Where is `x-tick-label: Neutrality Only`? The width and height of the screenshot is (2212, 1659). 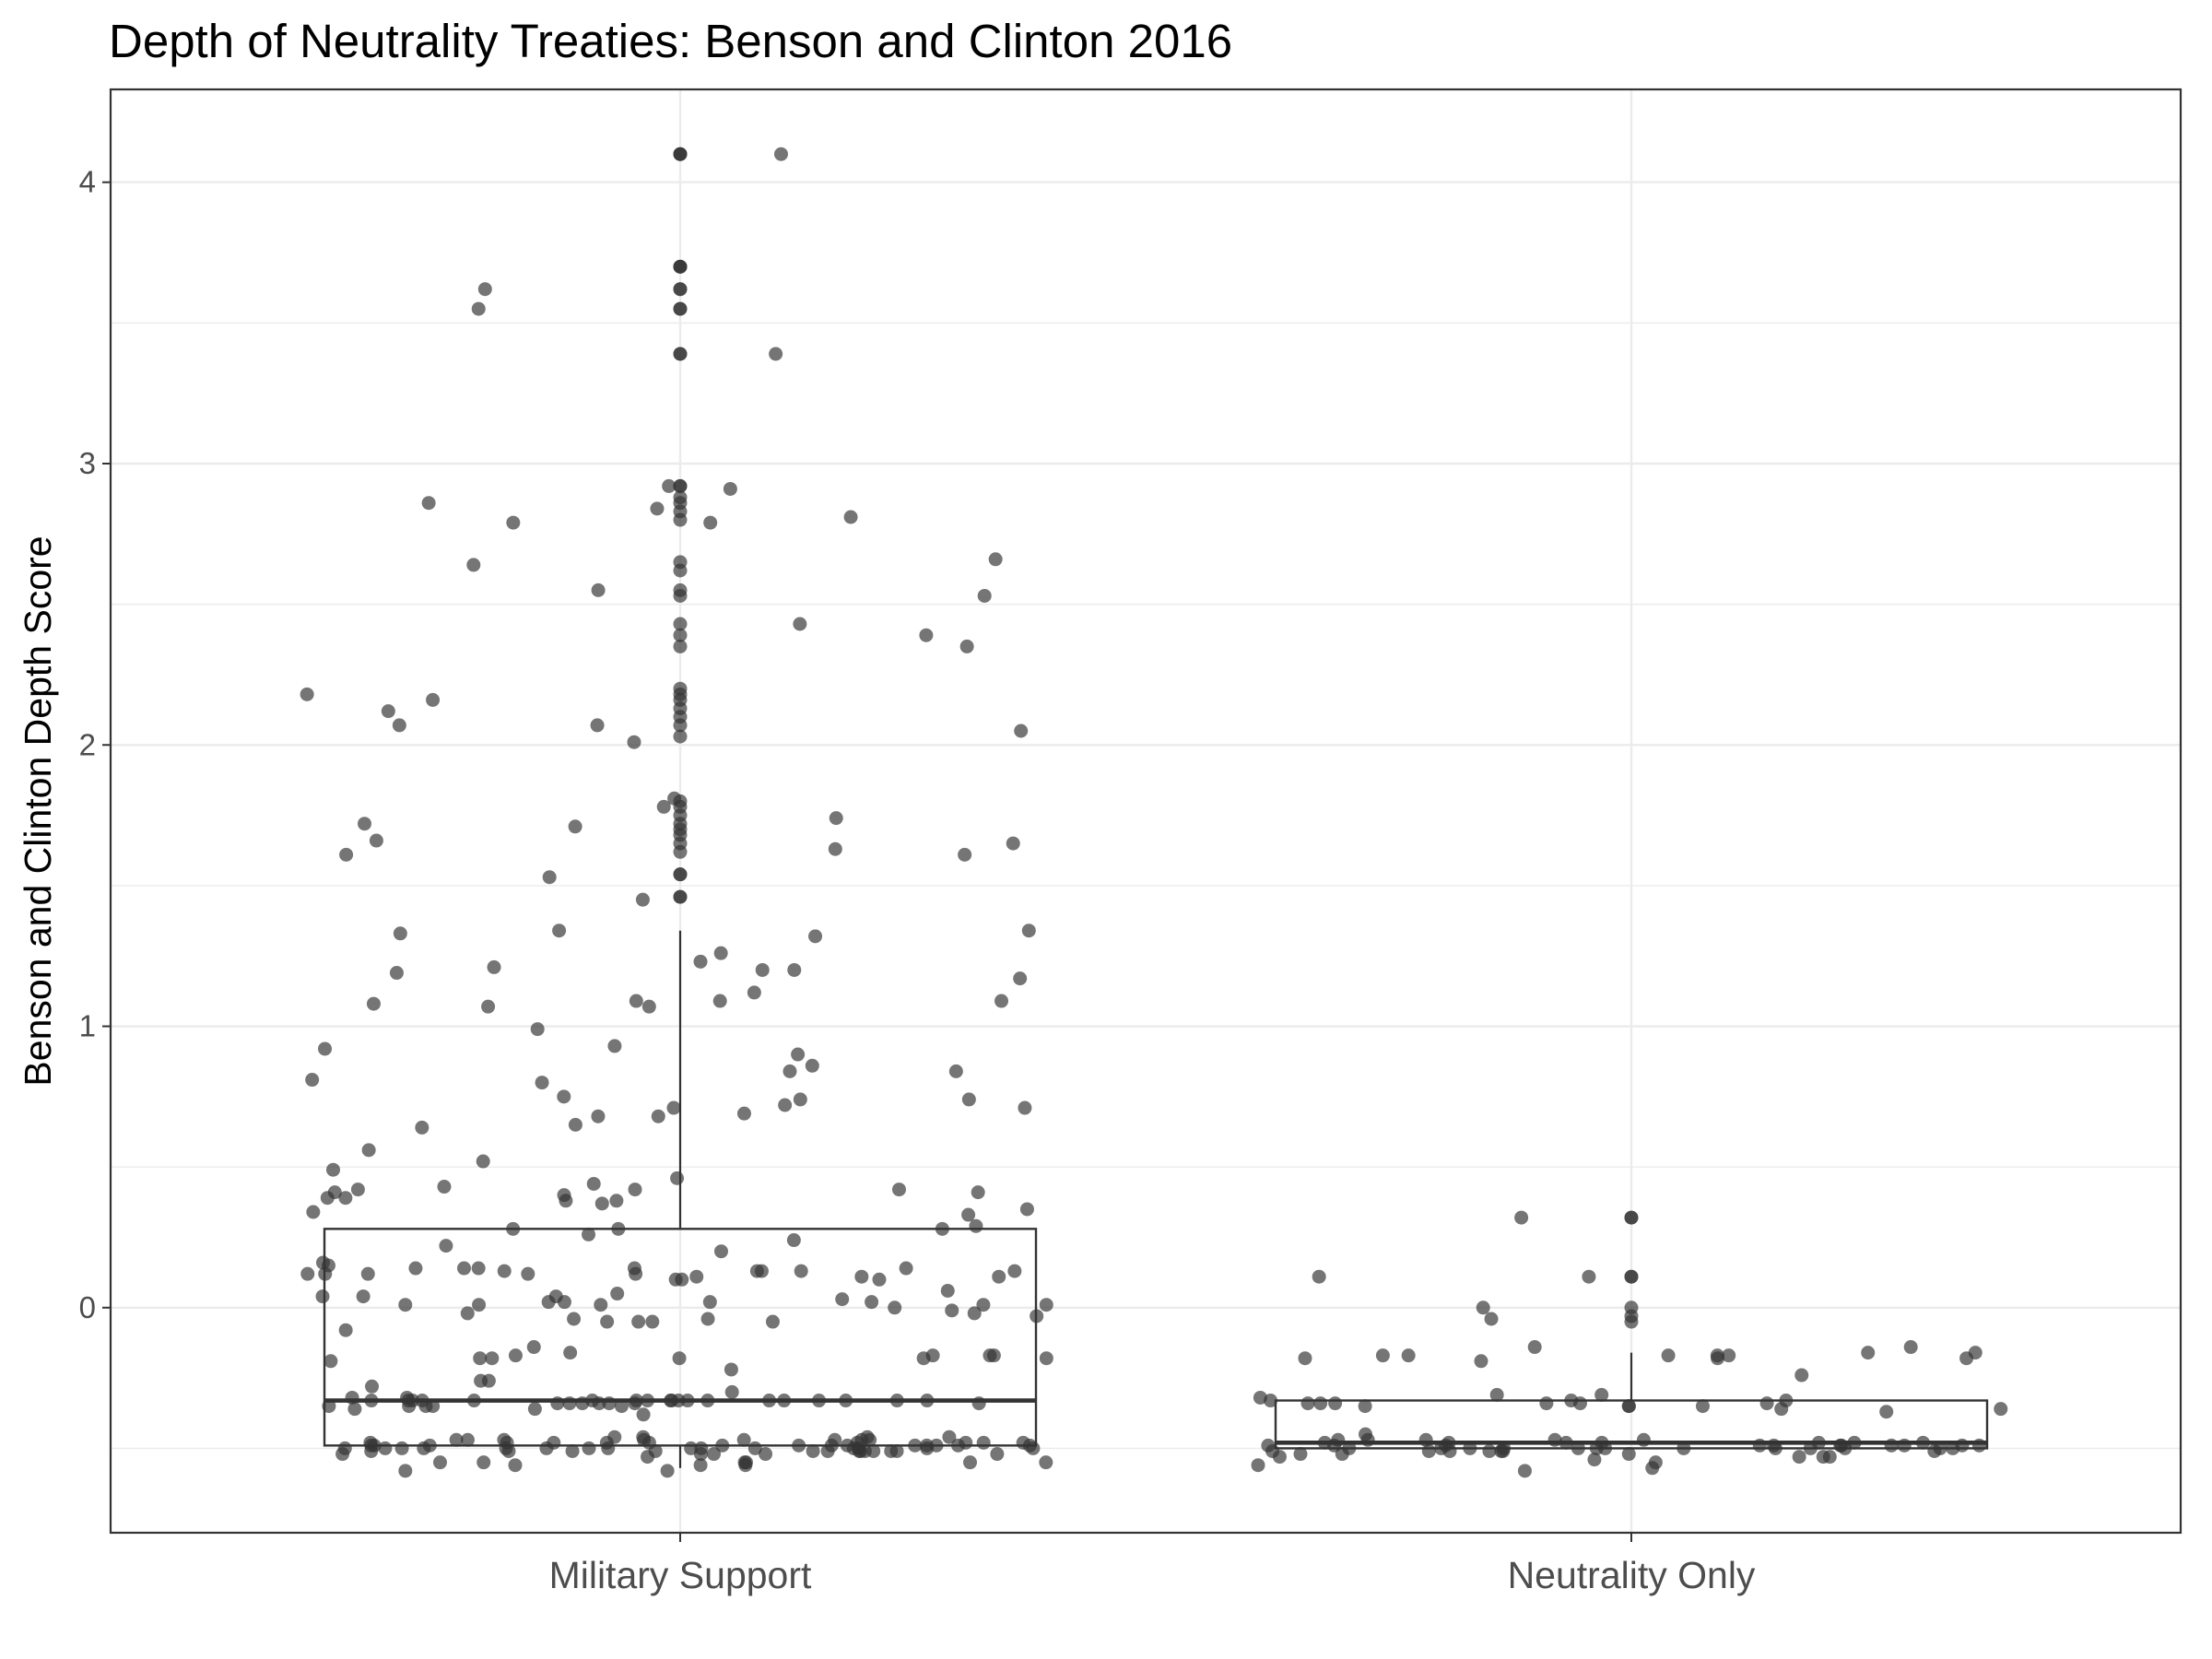
x-tick-label: Neutrality Only is located at coordinates (1632, 1575).